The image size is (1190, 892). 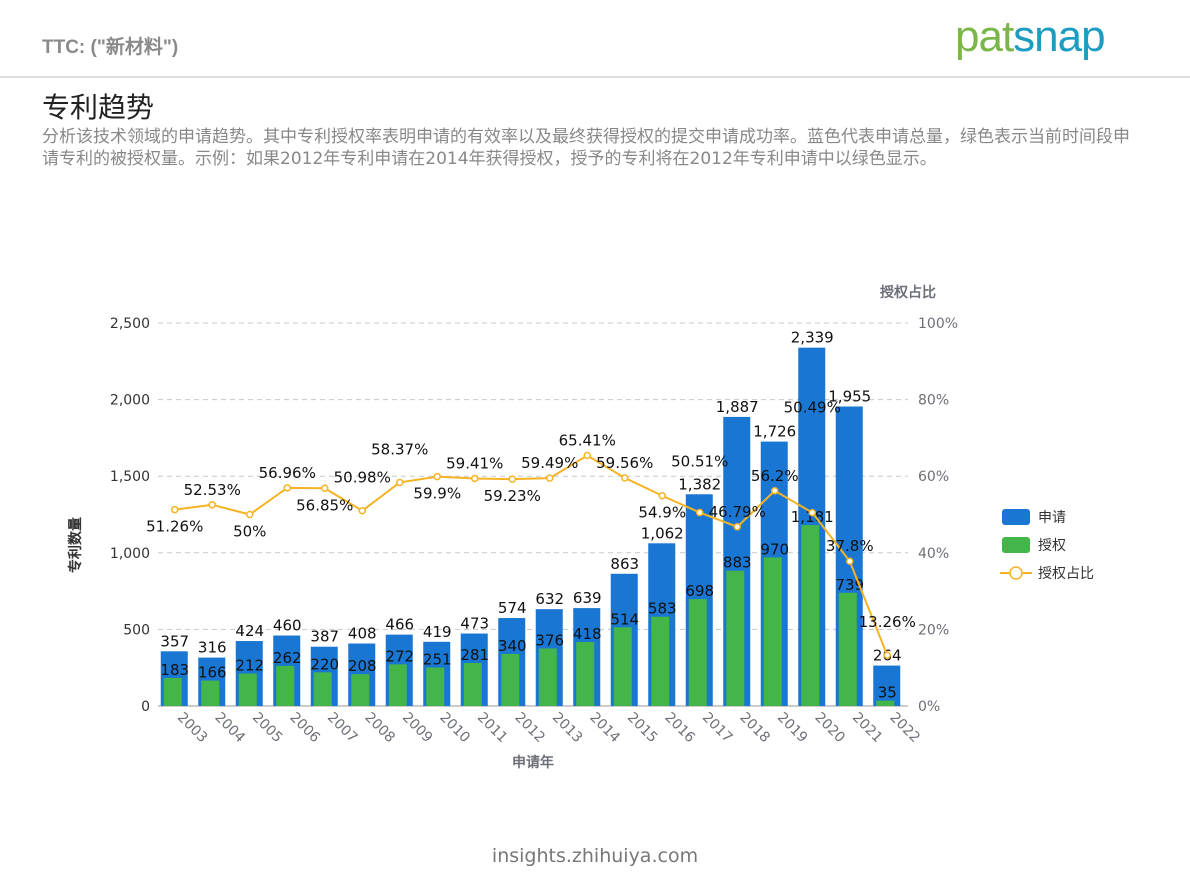 What do you see at coordinates (287, 473) in the screenshot?
I see `line-label: 56.96%` at bounding box center [287, 473].